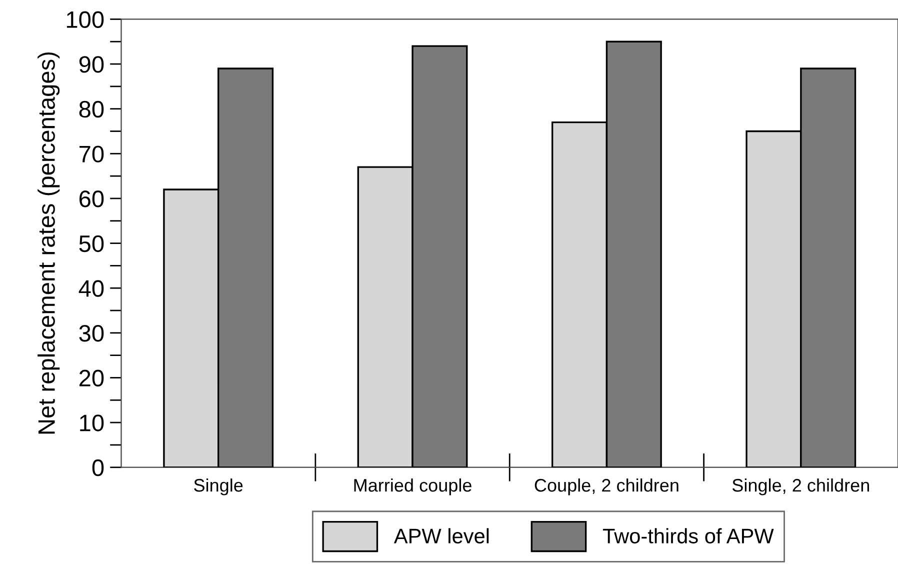 Image resolution: width=898 pixels, height=582 pixels. I want to click on y-tick-label: 60, so click(92, 199).